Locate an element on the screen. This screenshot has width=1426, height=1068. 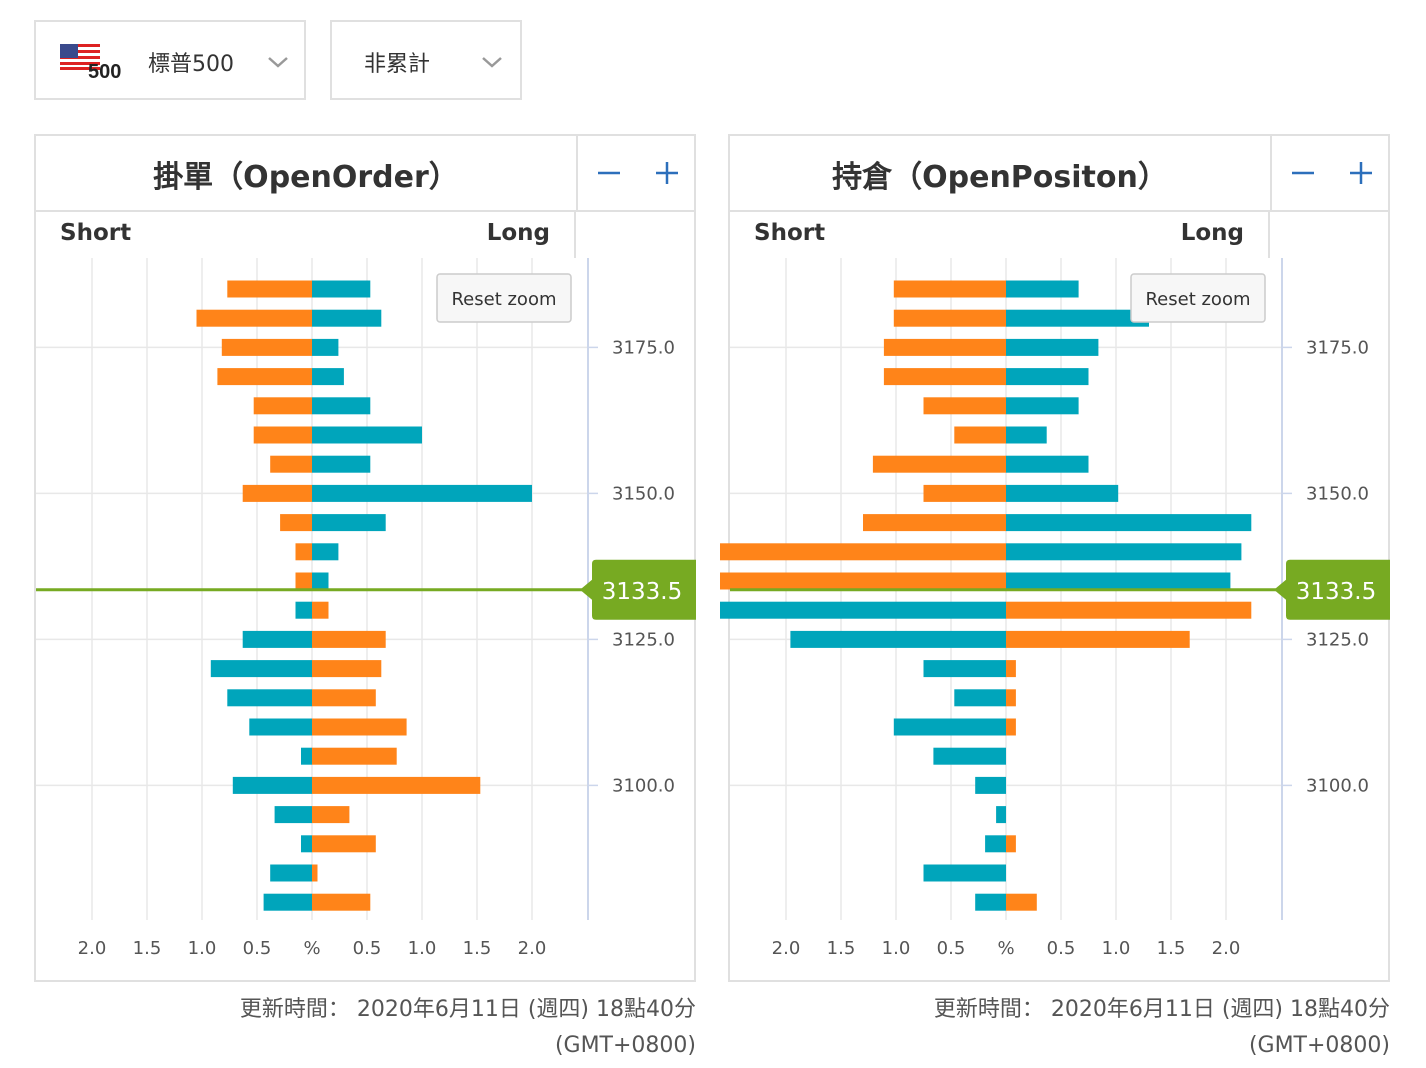
flag-500-text: 500 is located at coordinates (104, 70).